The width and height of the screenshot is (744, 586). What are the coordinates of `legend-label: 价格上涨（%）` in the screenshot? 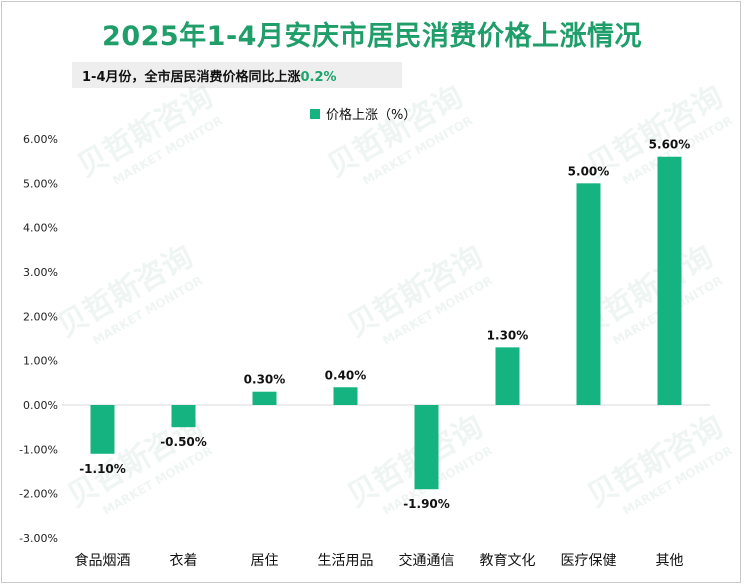 It's located at (371, 115).